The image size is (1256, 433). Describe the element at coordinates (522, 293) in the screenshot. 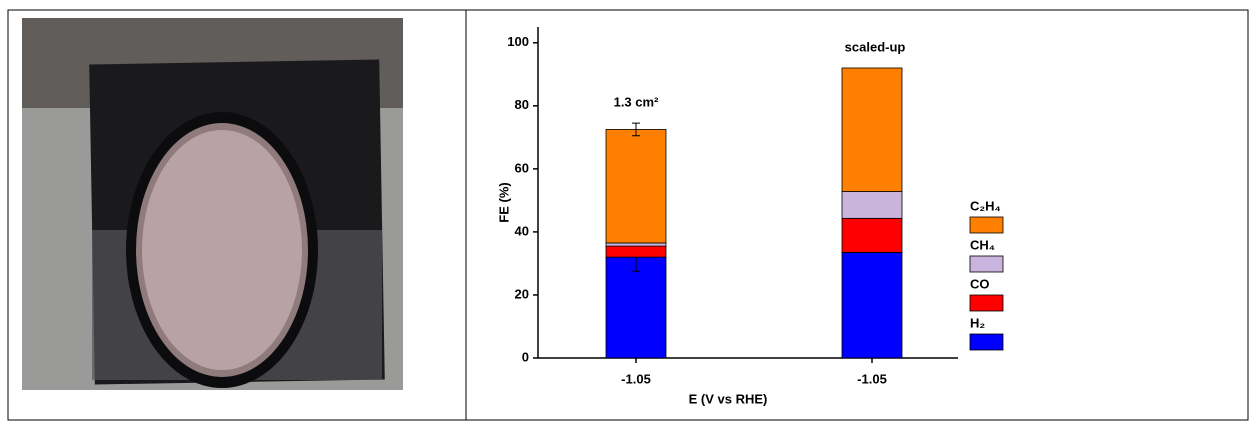

I see `y-tick-label: 20` at that location.